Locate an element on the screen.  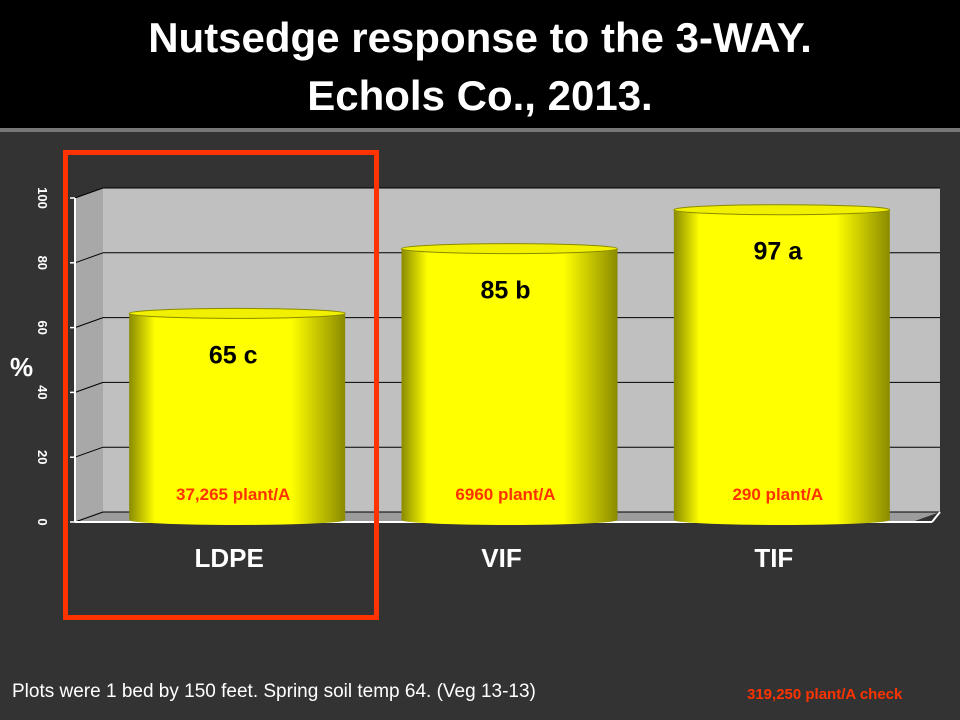
x-tick-label: TIF is located at coordinates (773, 558).